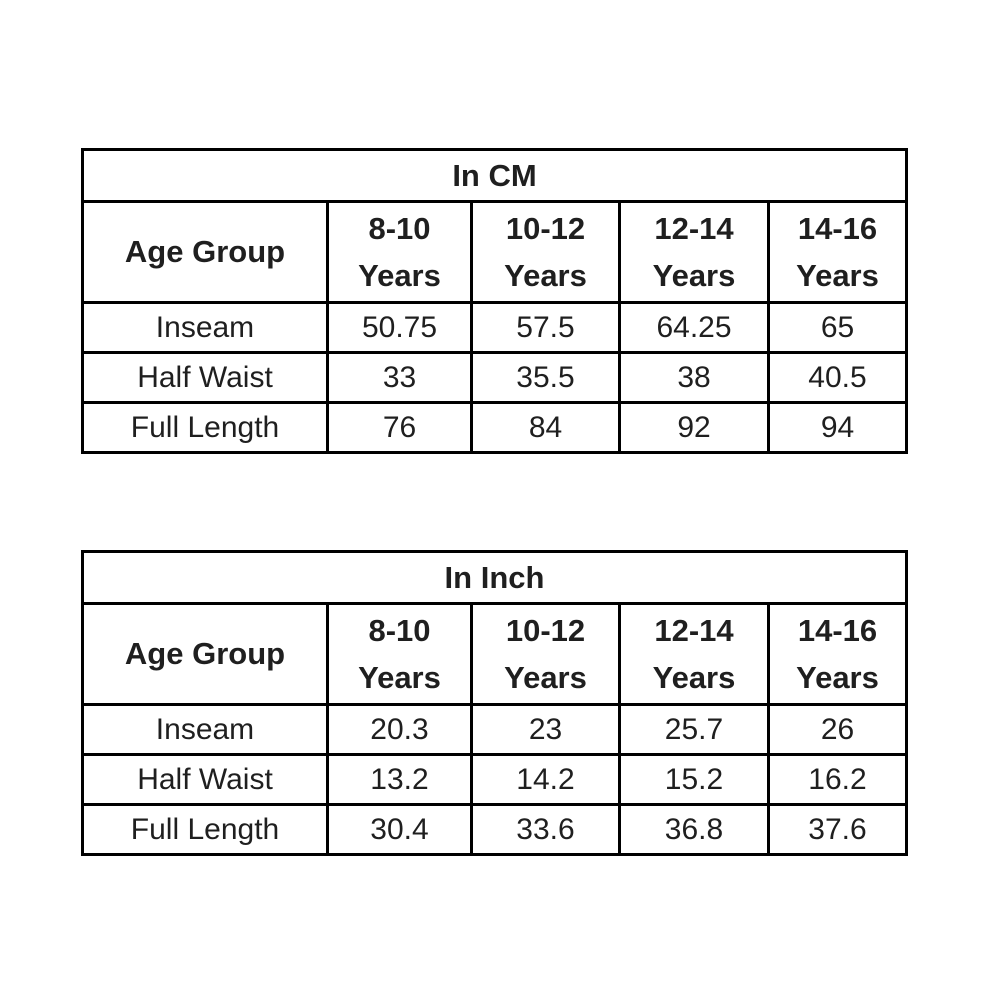 The height and width of the screenshot is (1000, 1000). I want to click on value-cell: 30.4, so click(399, 829).